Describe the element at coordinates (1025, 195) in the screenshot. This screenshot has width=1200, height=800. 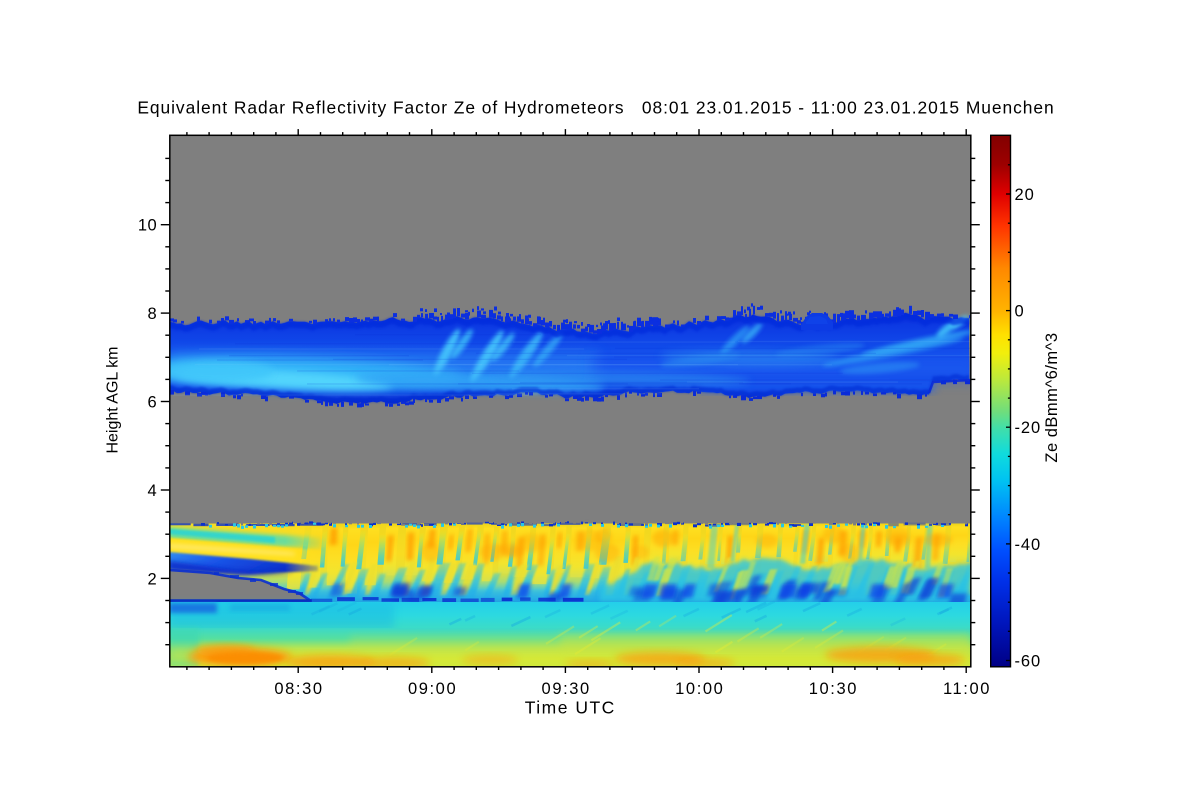
I see `svg-text: 20` at that location.